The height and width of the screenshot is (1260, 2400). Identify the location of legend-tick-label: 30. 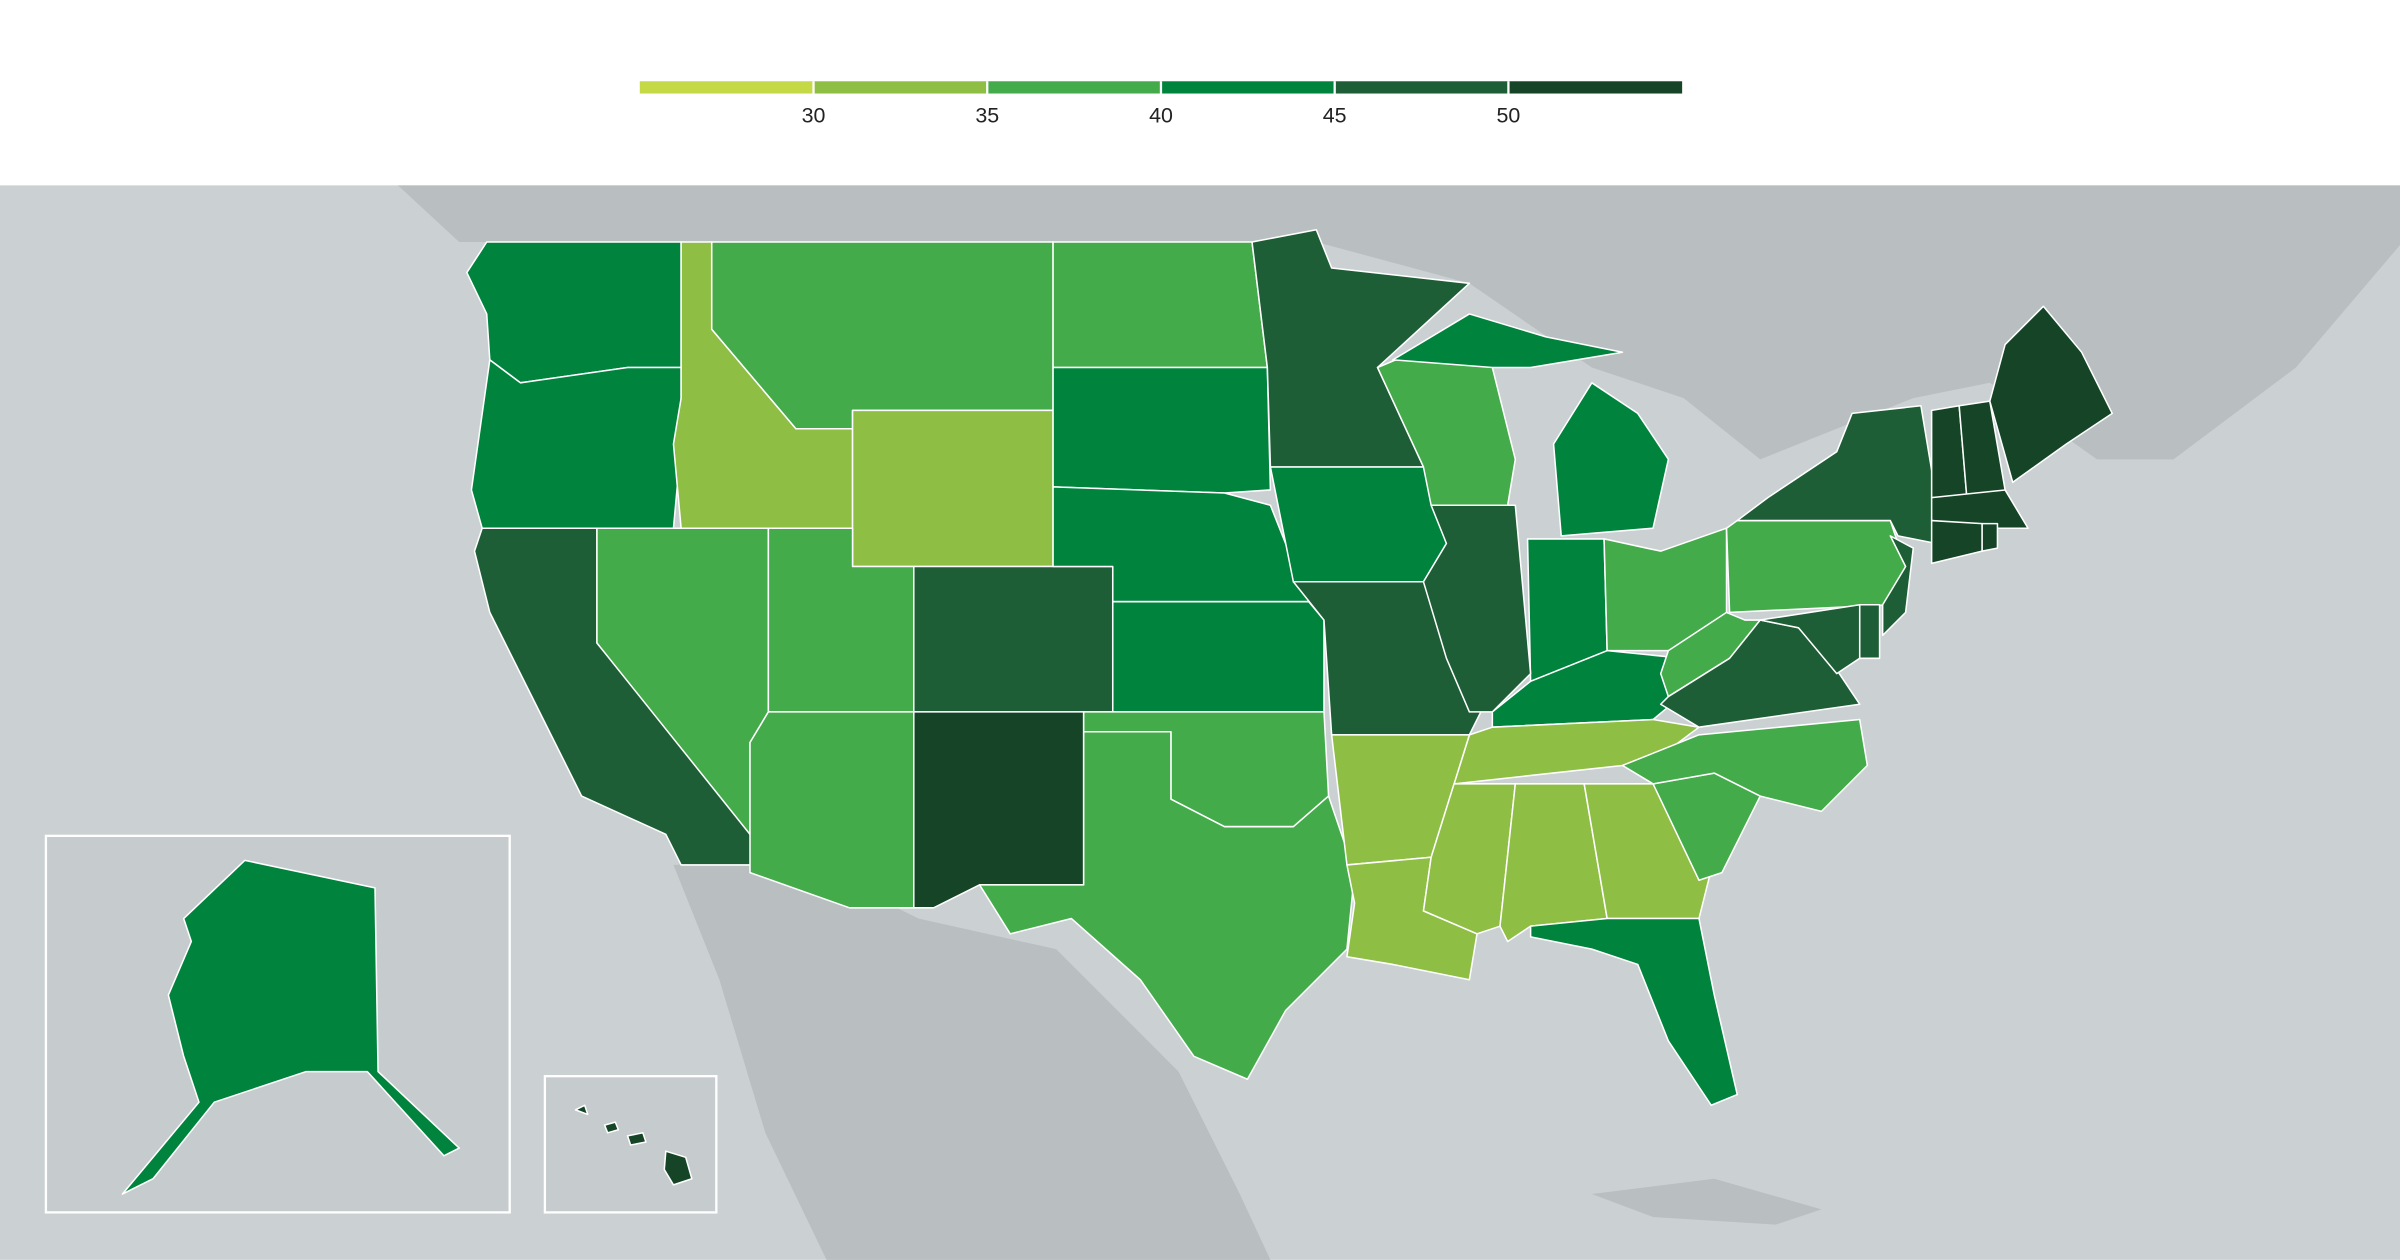
(814, 116).